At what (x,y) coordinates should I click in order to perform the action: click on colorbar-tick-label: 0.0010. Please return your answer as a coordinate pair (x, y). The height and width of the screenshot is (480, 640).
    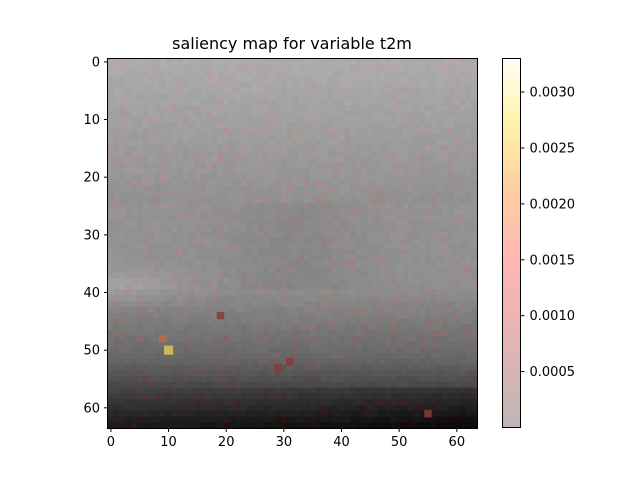
    Looking at the image, I should click on (553, 316).